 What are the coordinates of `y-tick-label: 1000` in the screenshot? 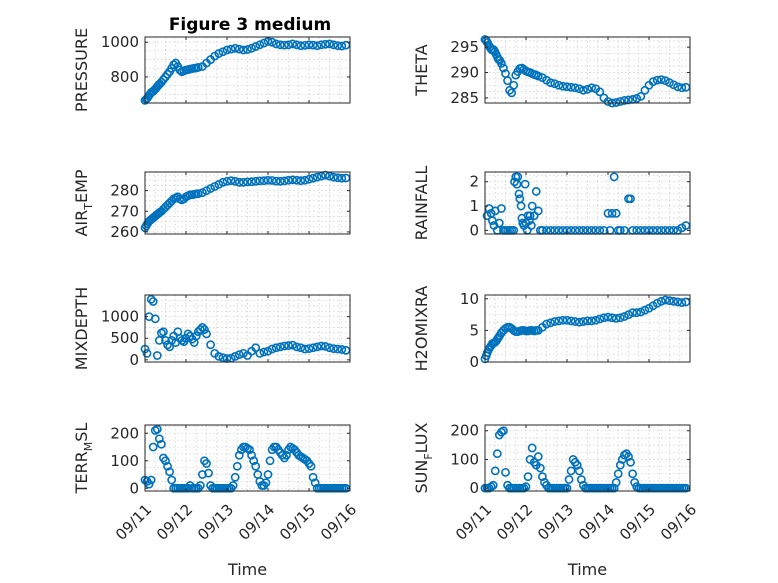 It's located at (120, 42).